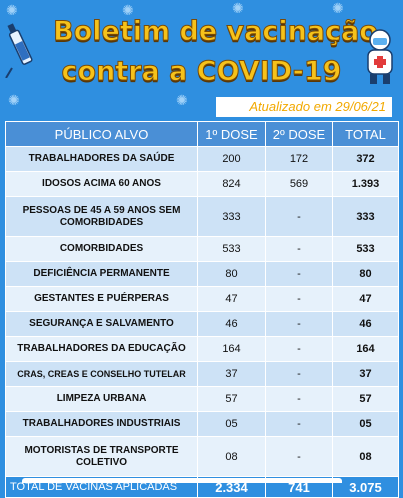 The width and height of the screenshot is (403, 498). What do you see at coordinates (182, 480) in the screenshot?
I see `bottom-bar` at bounding box center [182, 480].